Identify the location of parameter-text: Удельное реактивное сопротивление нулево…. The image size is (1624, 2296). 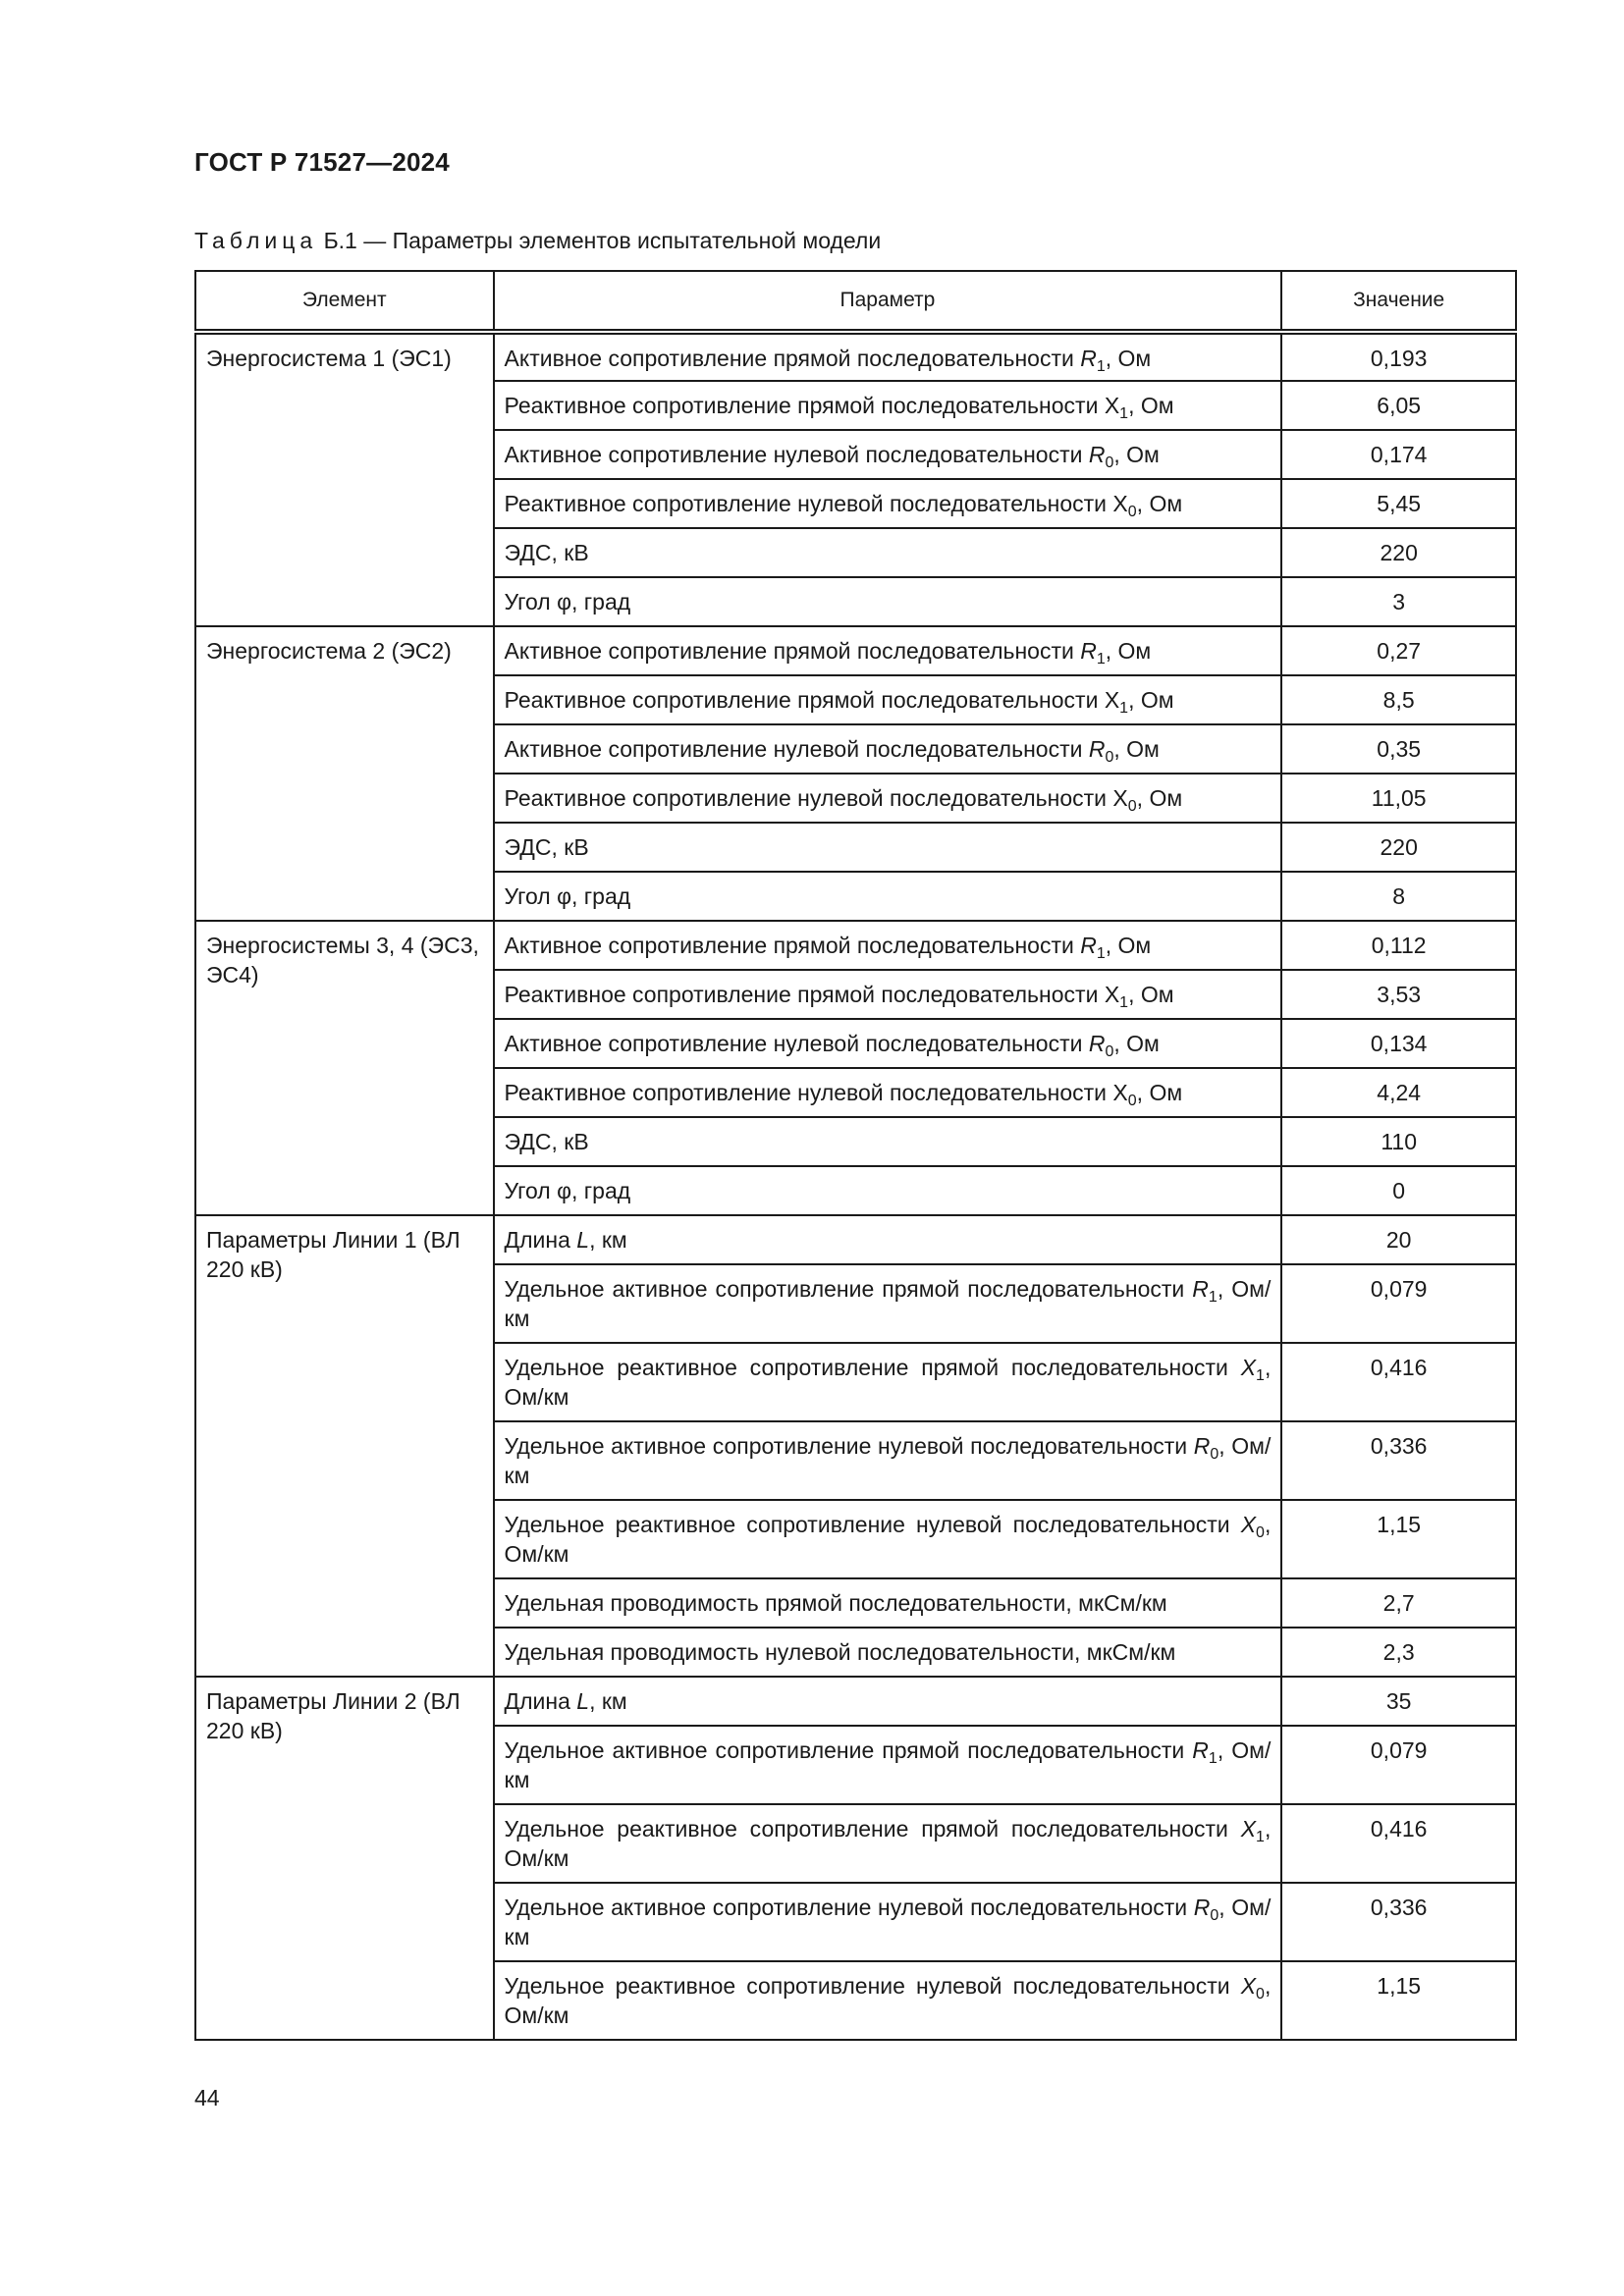
(872, 1986).